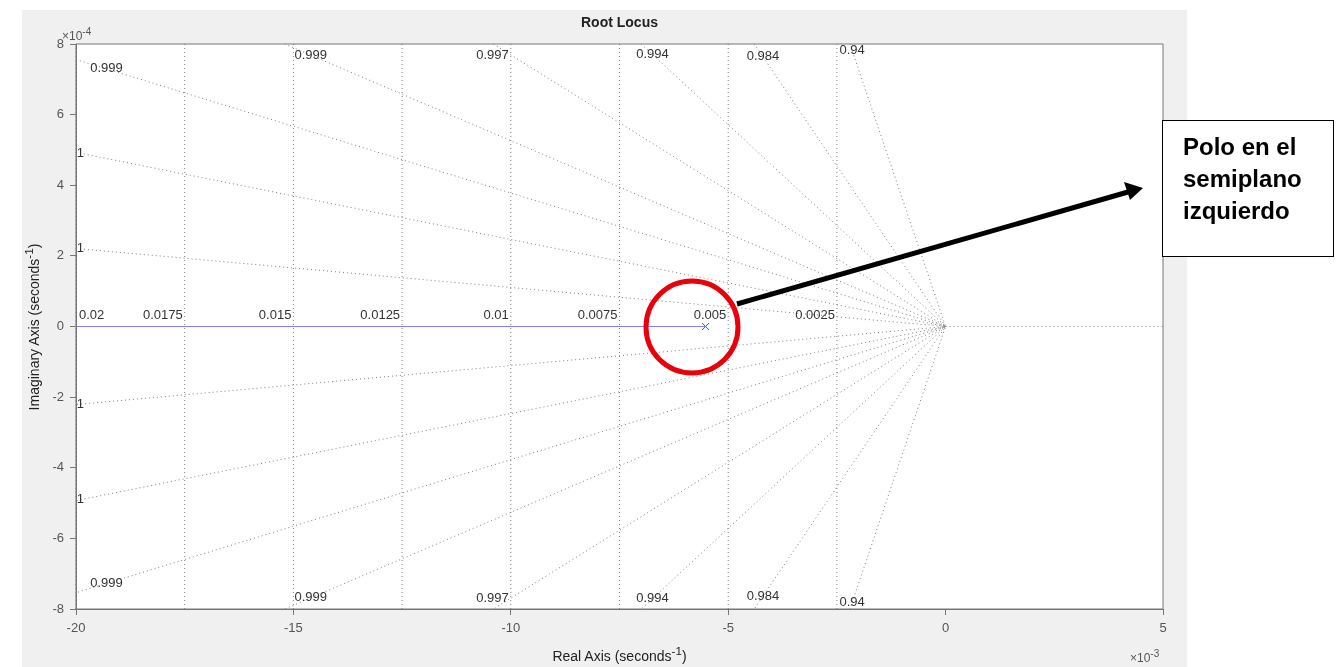 This screenshot has height=667, width=1336. What do you see at coordinates (60, 184) in the screenshot?
I see `y-tick-label: 4` at bounding box center [60, 184].